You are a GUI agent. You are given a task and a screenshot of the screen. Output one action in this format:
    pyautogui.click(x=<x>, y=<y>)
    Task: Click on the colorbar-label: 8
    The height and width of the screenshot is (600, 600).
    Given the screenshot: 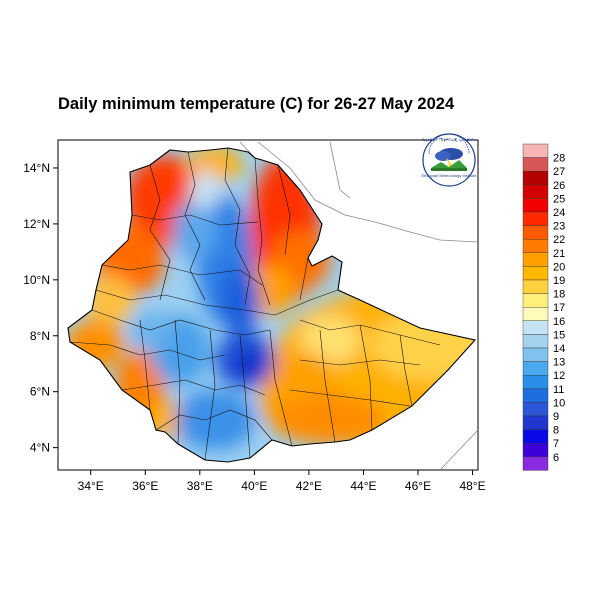 What is the action you would take?
    pyautogui.click(x=556, y=431)
    